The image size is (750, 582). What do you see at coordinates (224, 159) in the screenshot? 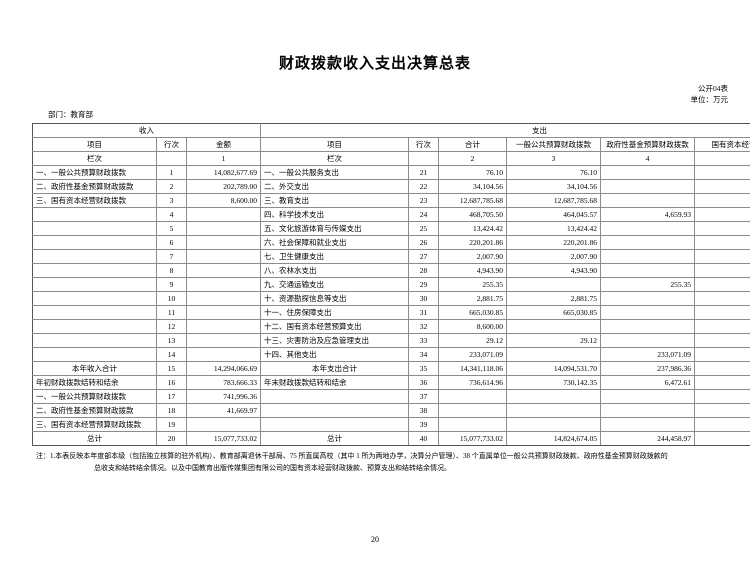
I see `column-number-income-amount: 1` at bounding box center [224, 159].